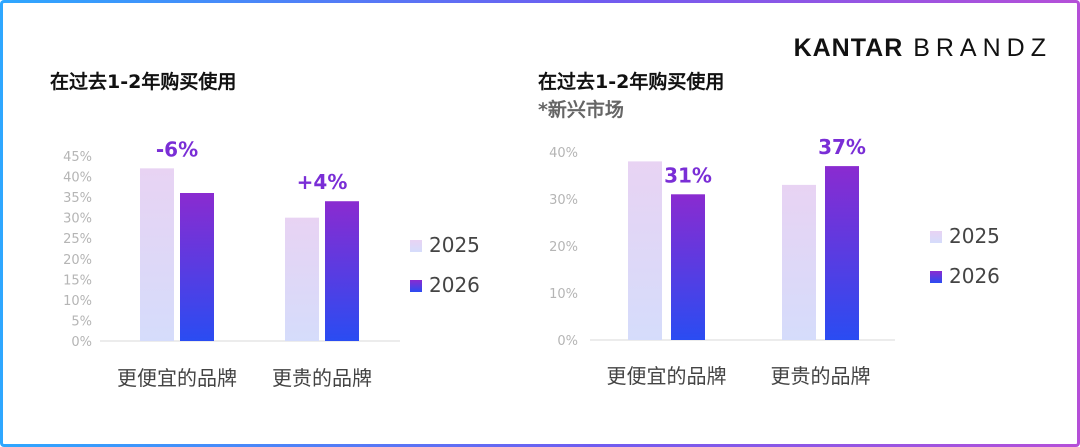  What do you see at coordinates (77, 239) in the screenshot?
I see `y-tick-label: 25%` at bounding box center [77, 239].